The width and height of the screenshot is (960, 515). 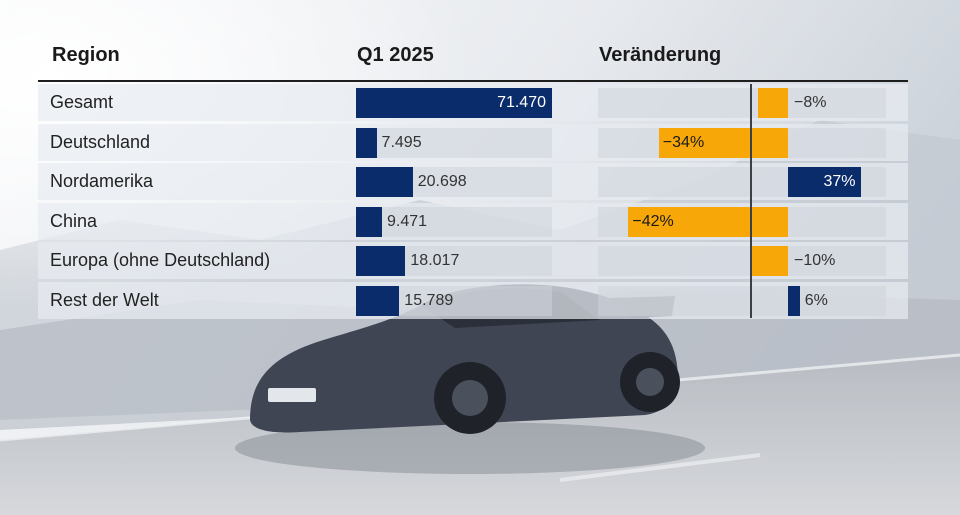 I want to click on table-row: China 9.471 −42%, so click(x=473, y=221).